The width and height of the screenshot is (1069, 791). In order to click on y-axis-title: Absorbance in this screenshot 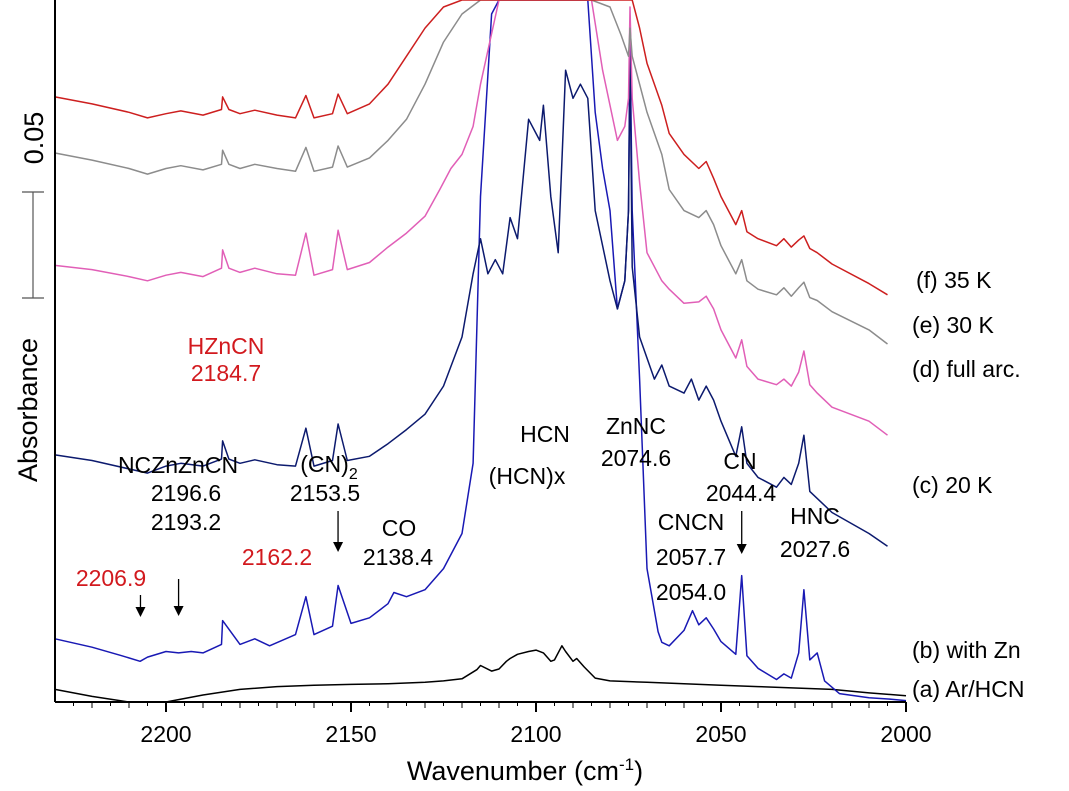, I will do `click(28, 410)`.